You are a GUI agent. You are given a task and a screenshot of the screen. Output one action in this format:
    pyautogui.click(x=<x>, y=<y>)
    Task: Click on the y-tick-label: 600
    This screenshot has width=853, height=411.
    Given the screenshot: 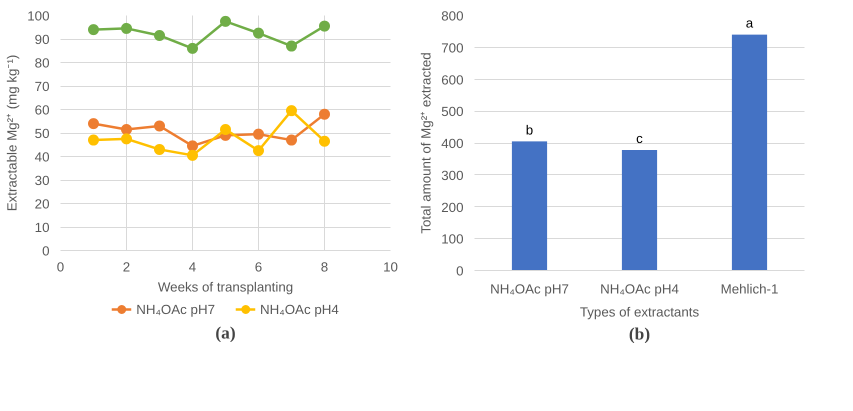 What is the action you would take?
    pyautogui.click(x=452, y=80)
    